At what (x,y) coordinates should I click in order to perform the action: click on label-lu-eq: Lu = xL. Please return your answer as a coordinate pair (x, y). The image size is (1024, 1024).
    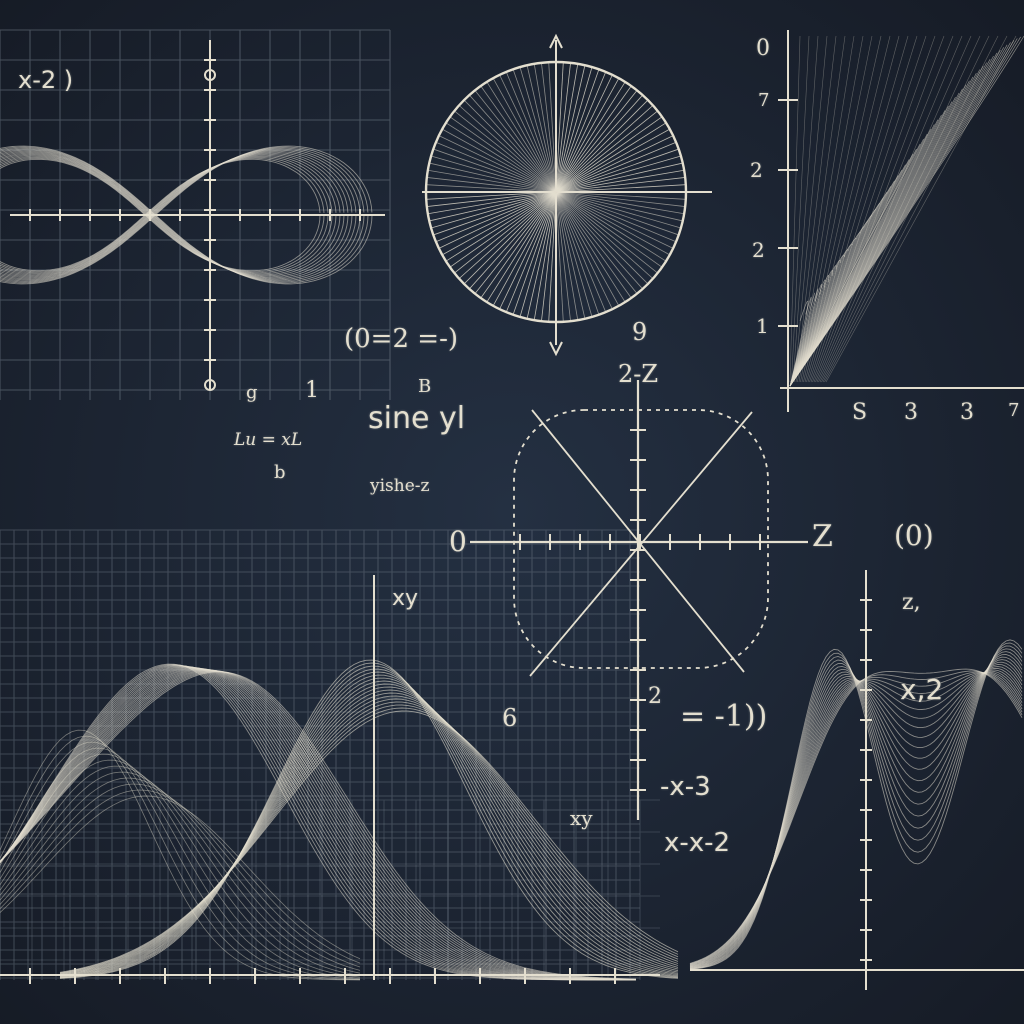
    Looking at the image, I should click on (268, 440).